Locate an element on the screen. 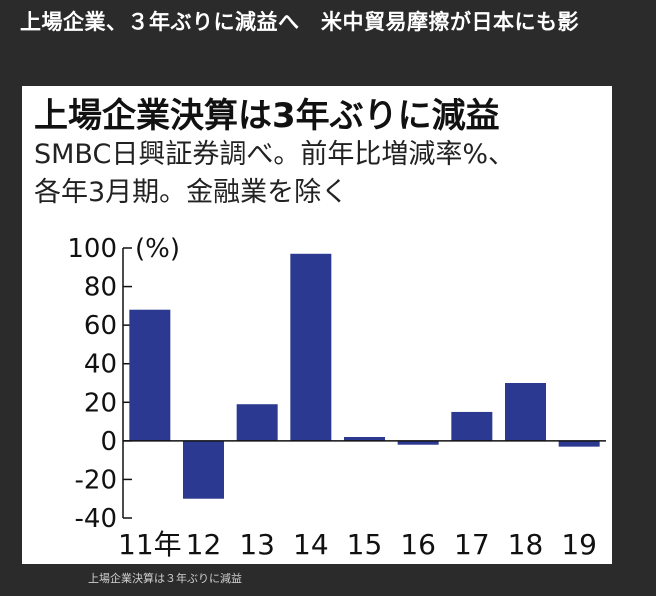 This screenshot has width=656, height=596. y-tick-label: 80 is located at coordinates (100, 288).